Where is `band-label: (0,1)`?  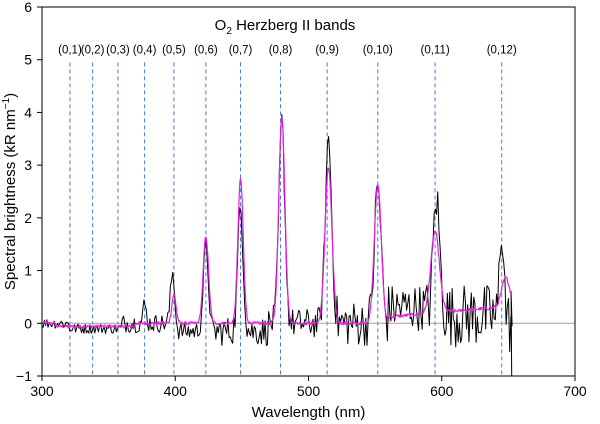
band-label: (0,1) is located at coordinates (70, 50).